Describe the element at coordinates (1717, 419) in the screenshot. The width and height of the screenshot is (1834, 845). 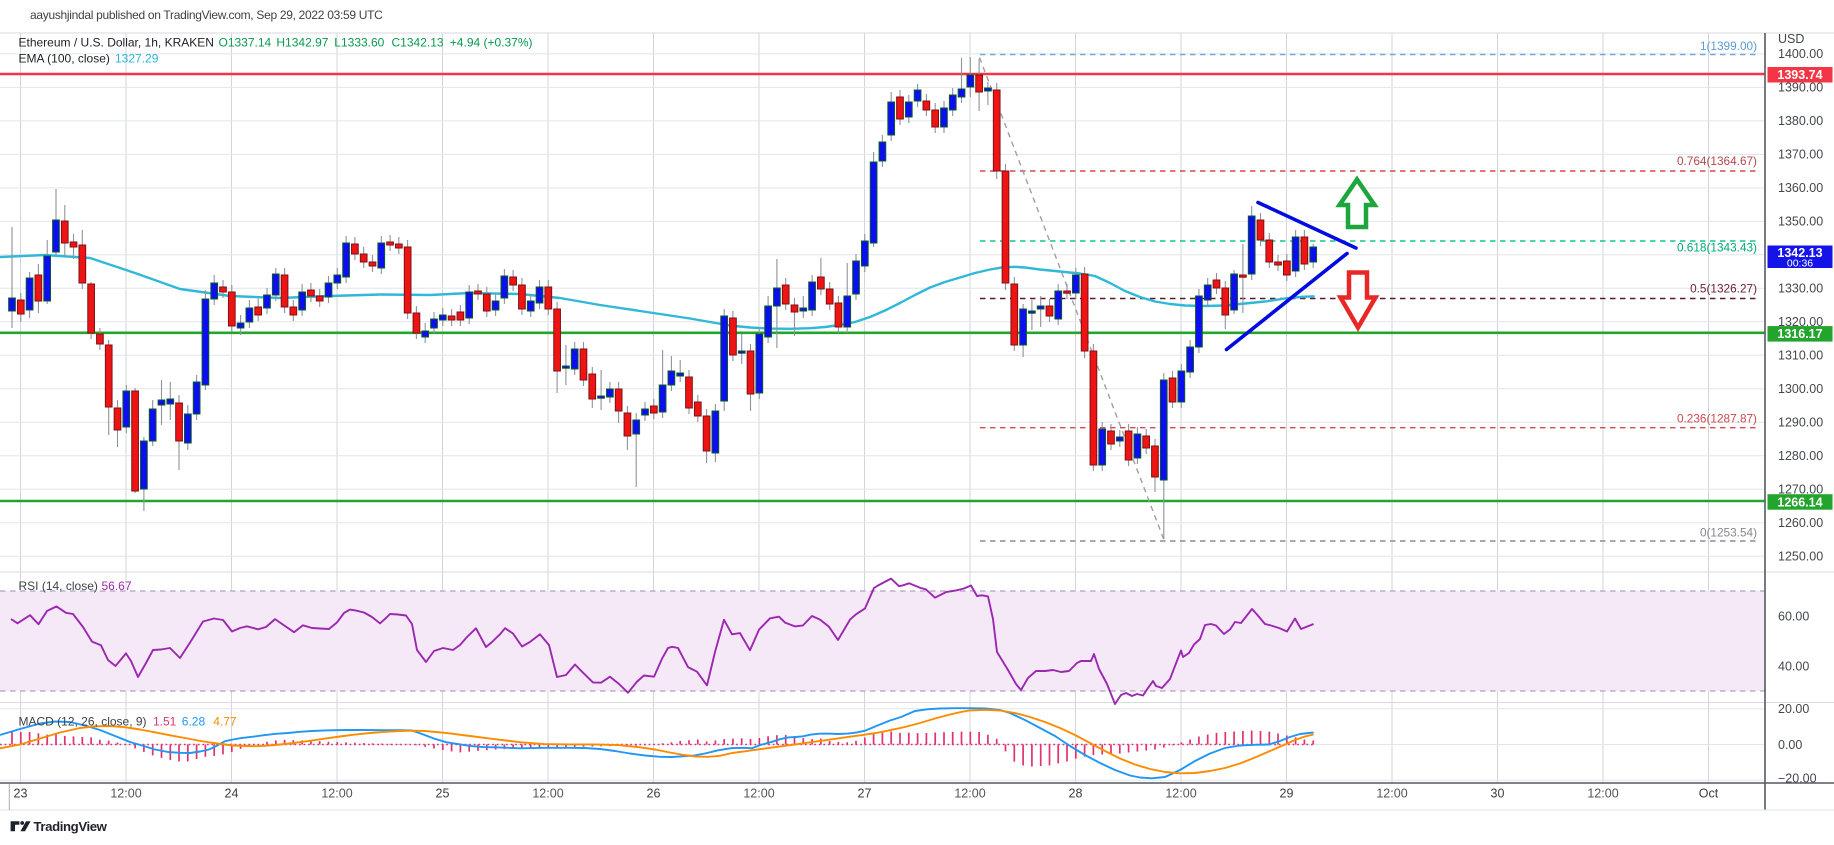
I see `svg-text: 0.236(1287.87)` at that location.